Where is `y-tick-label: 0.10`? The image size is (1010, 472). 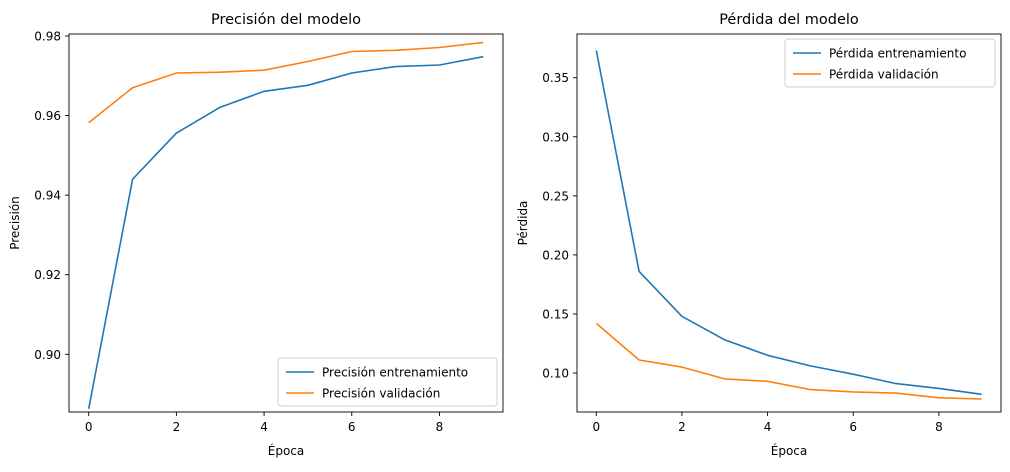 y-tick-label: 0.10 is located at coordinates (555, 374).